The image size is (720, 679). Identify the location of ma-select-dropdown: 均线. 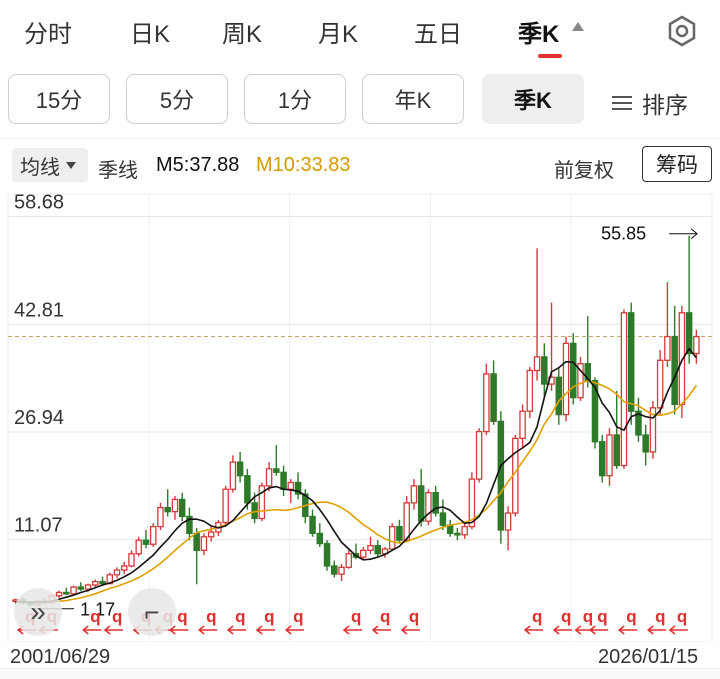
(50, 165).